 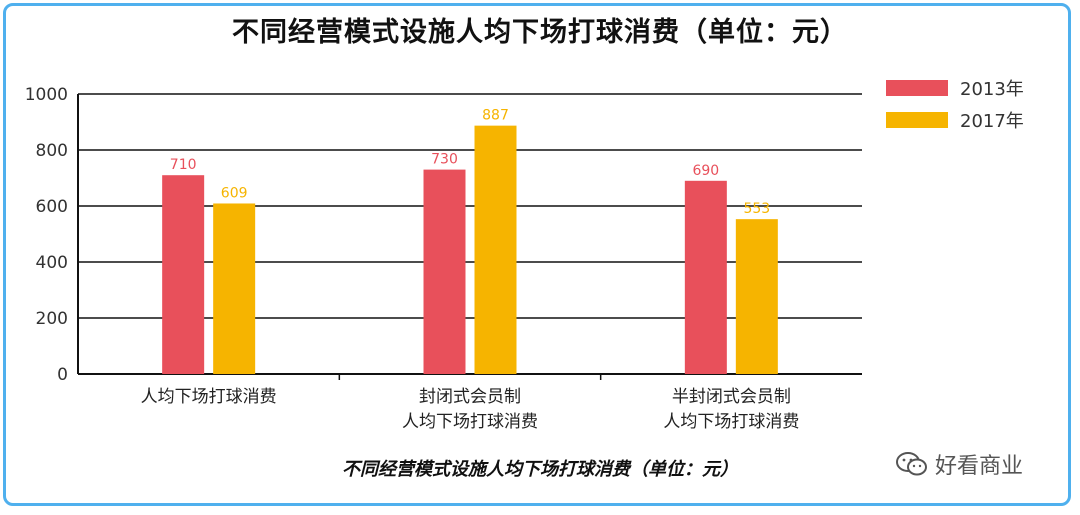 What do you see at coordinates (52, 319) in the screenshot?
I see `y-tick-label: 200` at bounding box center [52, 319].